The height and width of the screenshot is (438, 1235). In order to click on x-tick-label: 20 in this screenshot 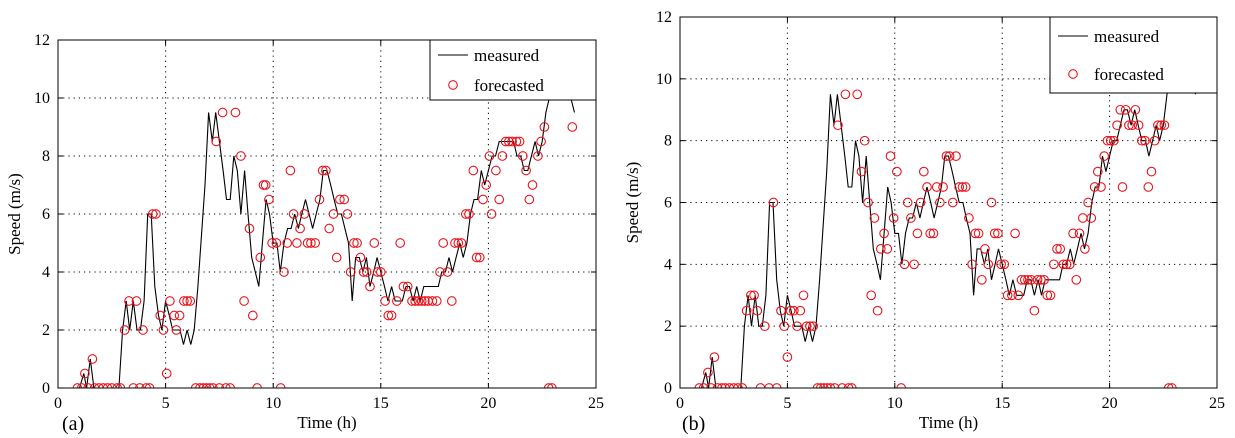, I will do `click(488, 403)`.